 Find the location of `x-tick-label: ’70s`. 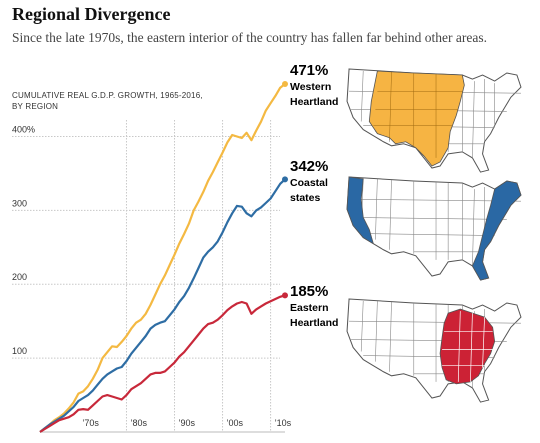

x-tick-label: ’70s is located at coordinates (90, 423).